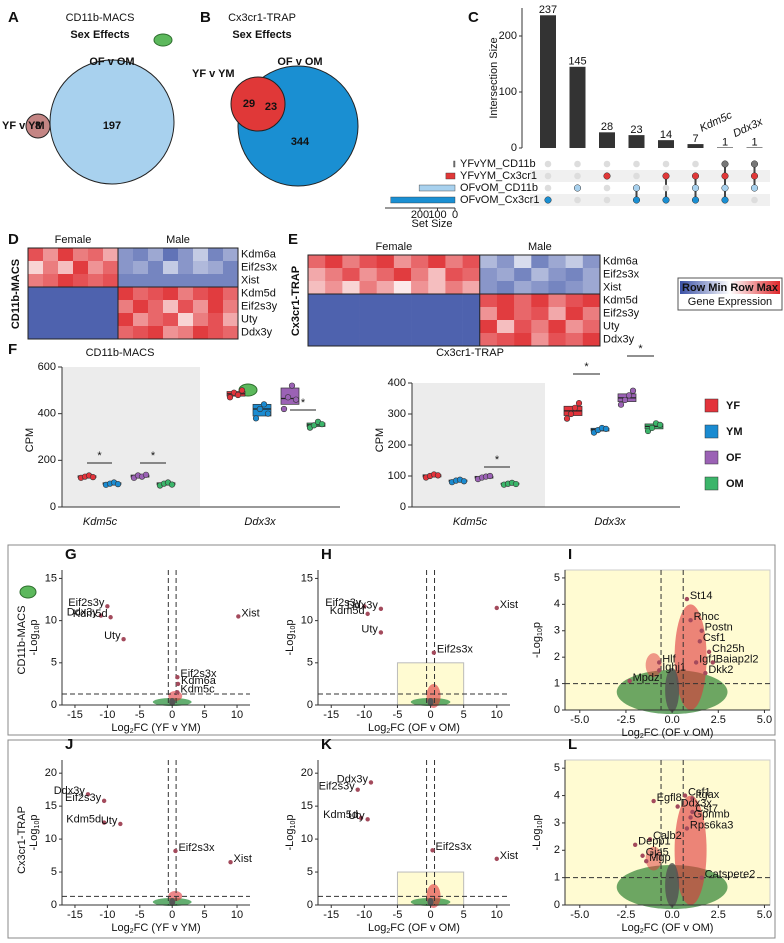  I want to click on gene-label: Kdm5d, so click(258, 293).